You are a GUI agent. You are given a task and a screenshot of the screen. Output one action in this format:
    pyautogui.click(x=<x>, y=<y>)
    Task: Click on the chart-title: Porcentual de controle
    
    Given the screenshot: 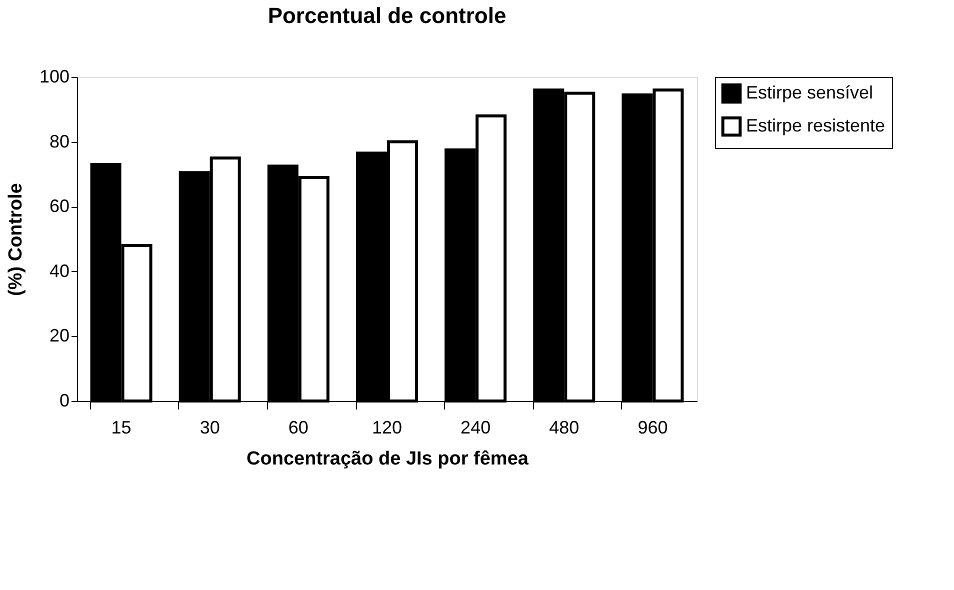 What is the action you would take?
    pyautogui.click(x=387, y=15)
    